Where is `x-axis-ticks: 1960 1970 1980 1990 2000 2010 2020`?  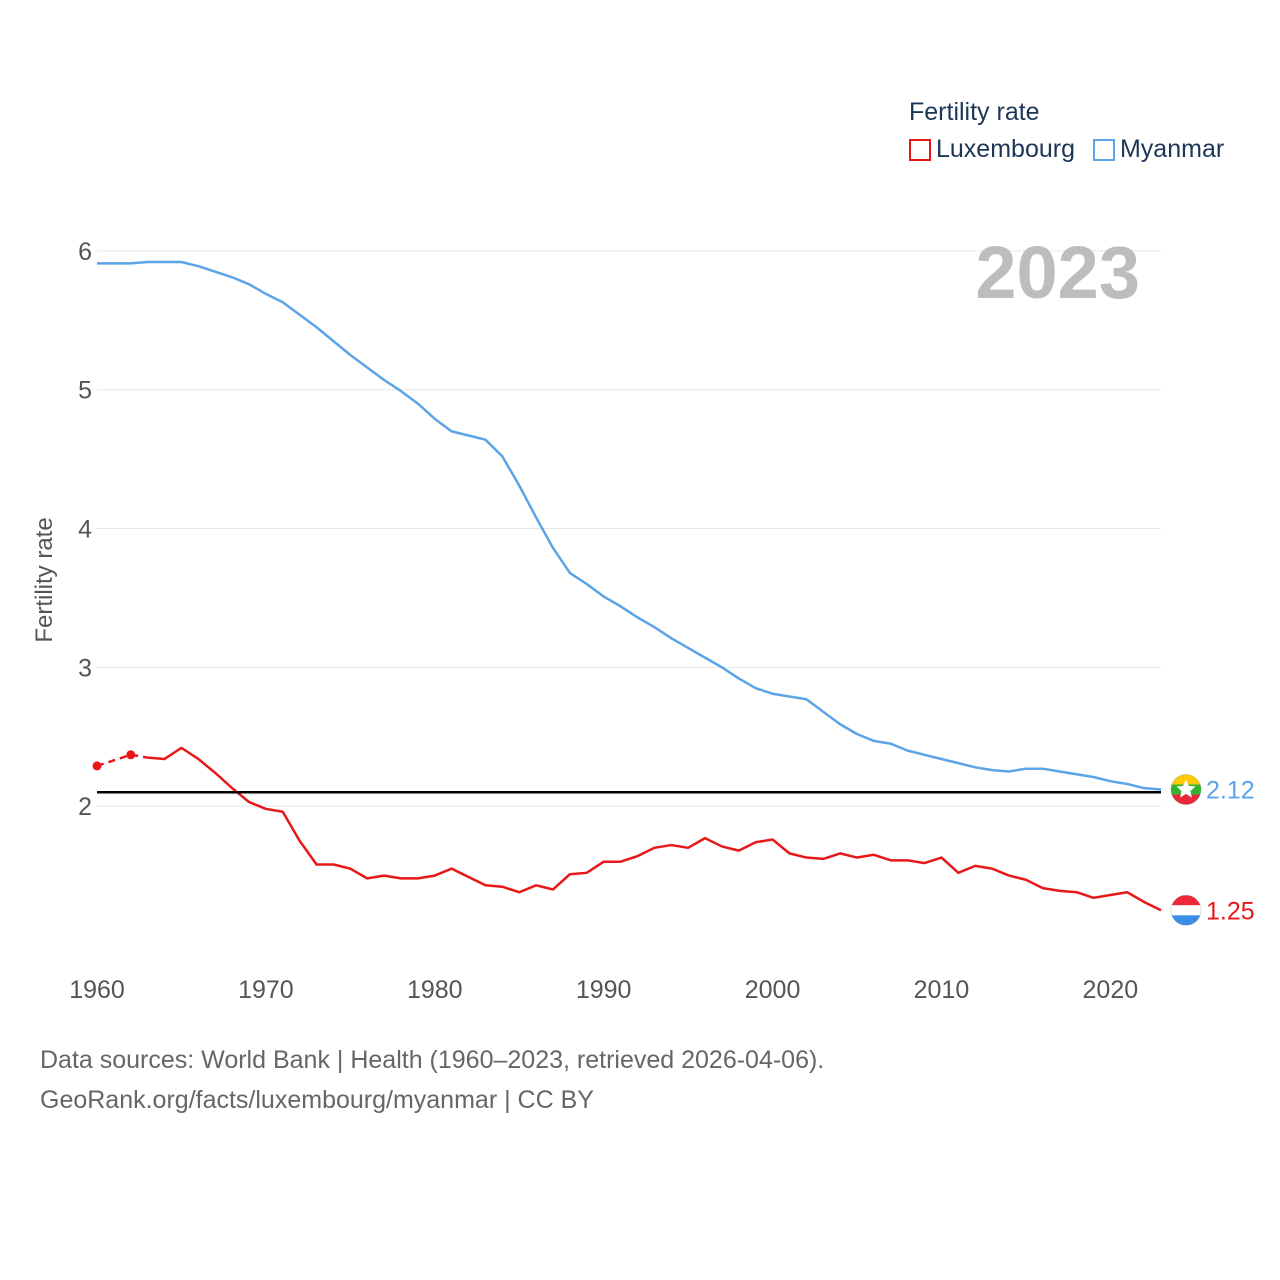 x-axis-ticks: 1960 1970 1980 1990 2000 2010 2020 is located at coordinates (603, 990).